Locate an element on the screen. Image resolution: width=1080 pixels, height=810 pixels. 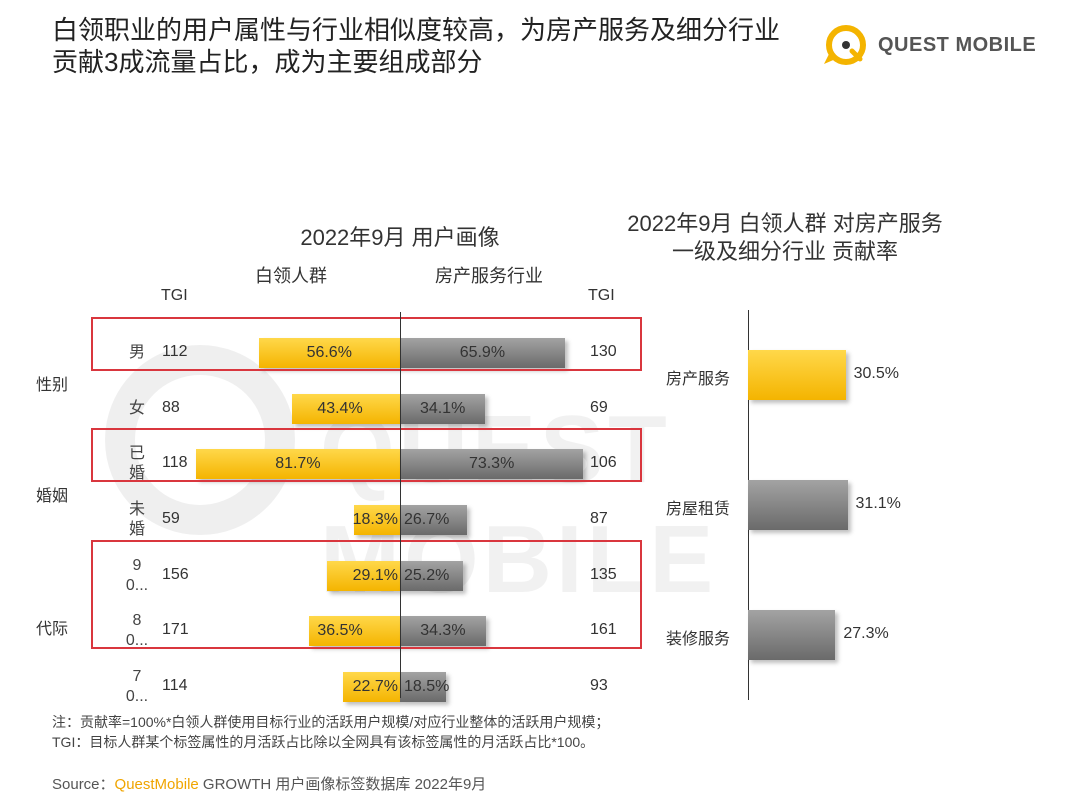
row-label: 女 is located at coordinates (137, 409).